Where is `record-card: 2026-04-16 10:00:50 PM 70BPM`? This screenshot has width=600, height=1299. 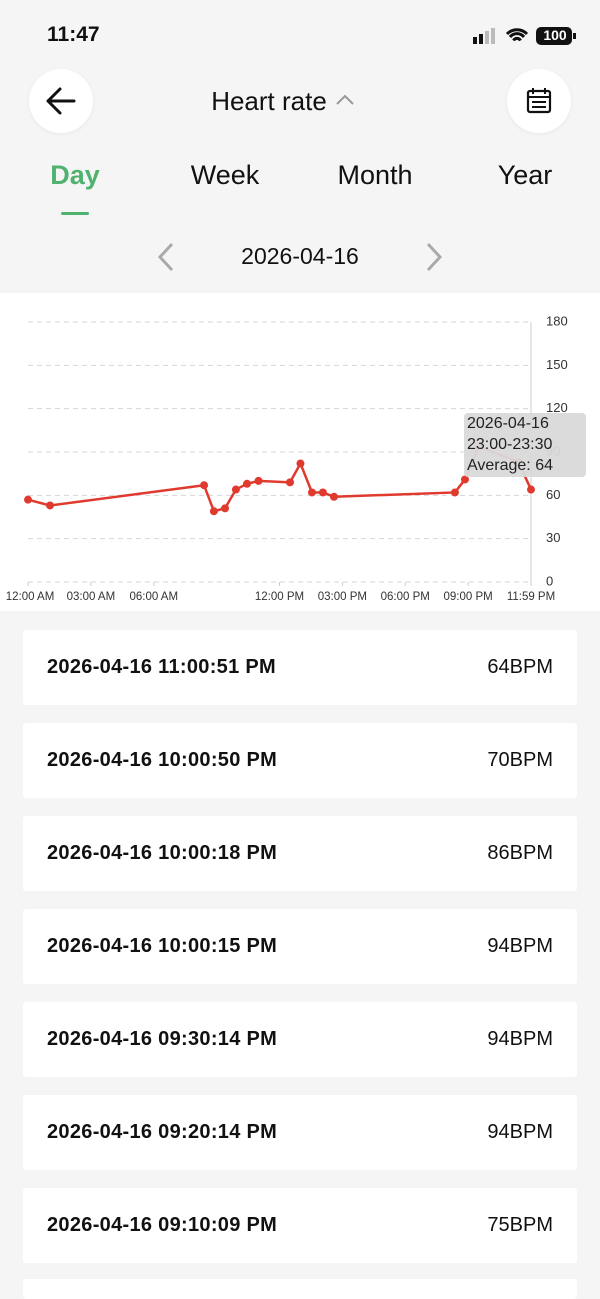
record-card: 2026-04-16 10:00:50 PM 70BPM is located at coordinates (300, 760).